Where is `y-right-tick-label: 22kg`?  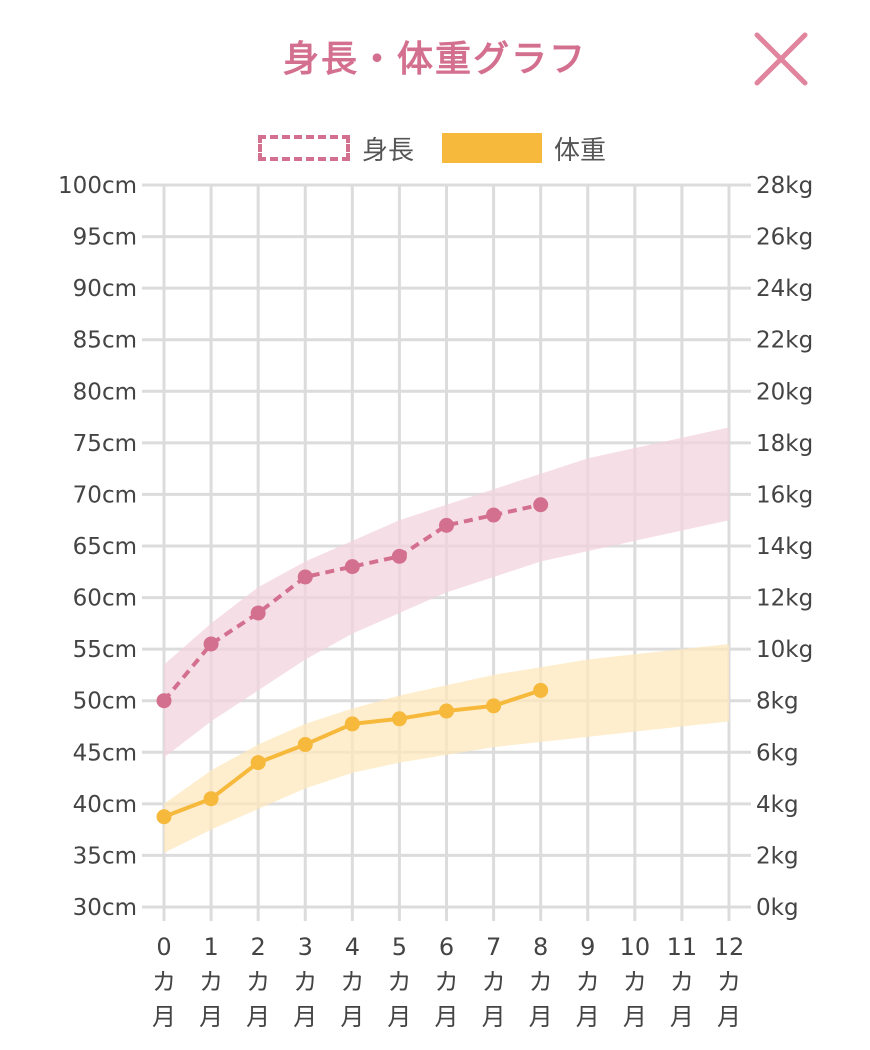 y-right-tick-label: 22kg is located at coordinates (784, 341).